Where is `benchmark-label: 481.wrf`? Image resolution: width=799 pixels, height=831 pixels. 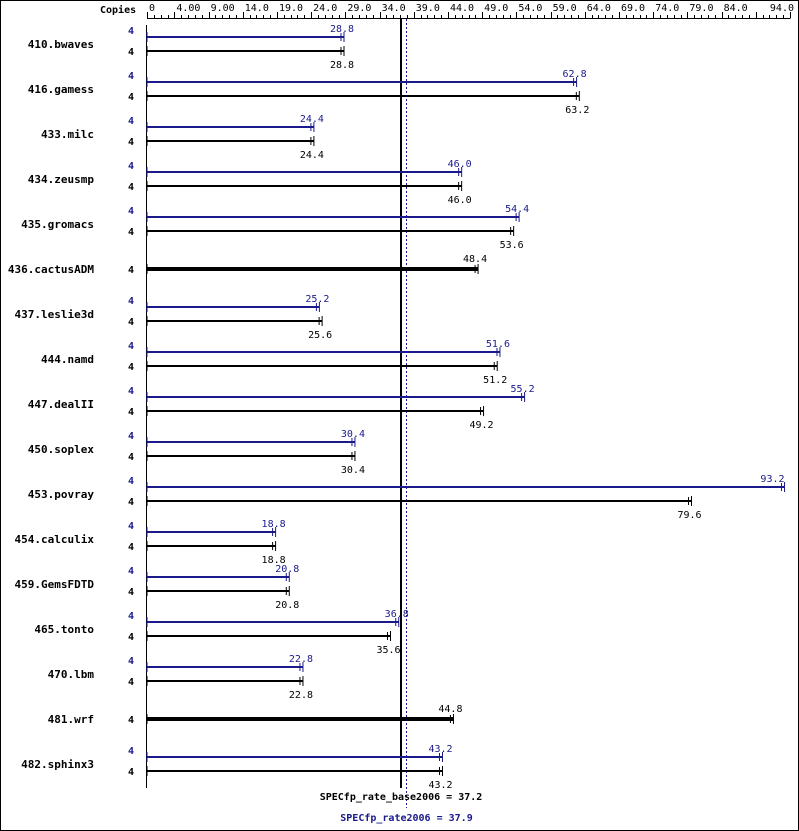 benchmark-label: 481.wrf is located at coordinates (71, 719).